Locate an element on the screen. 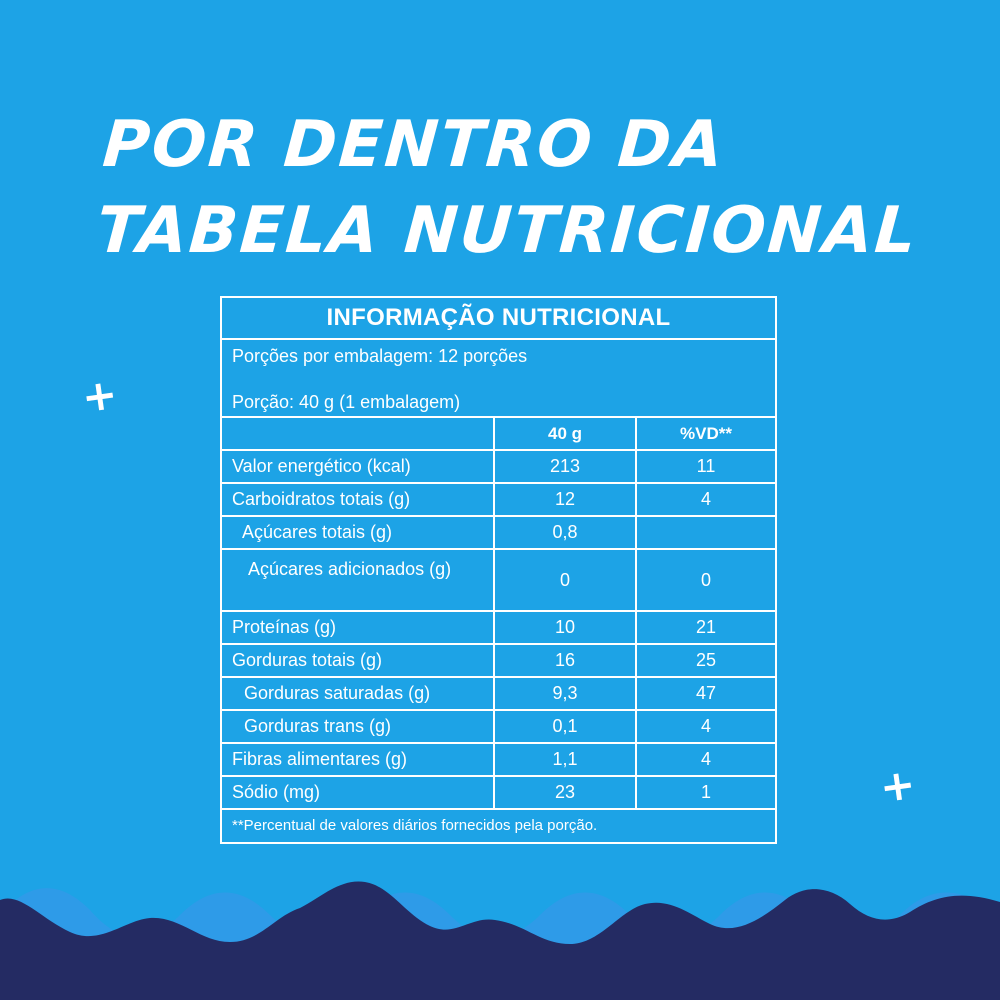 This screenshot has height=1000, width=1000. nutrient-daily-value: 1 is located at coordinates (705, 792).